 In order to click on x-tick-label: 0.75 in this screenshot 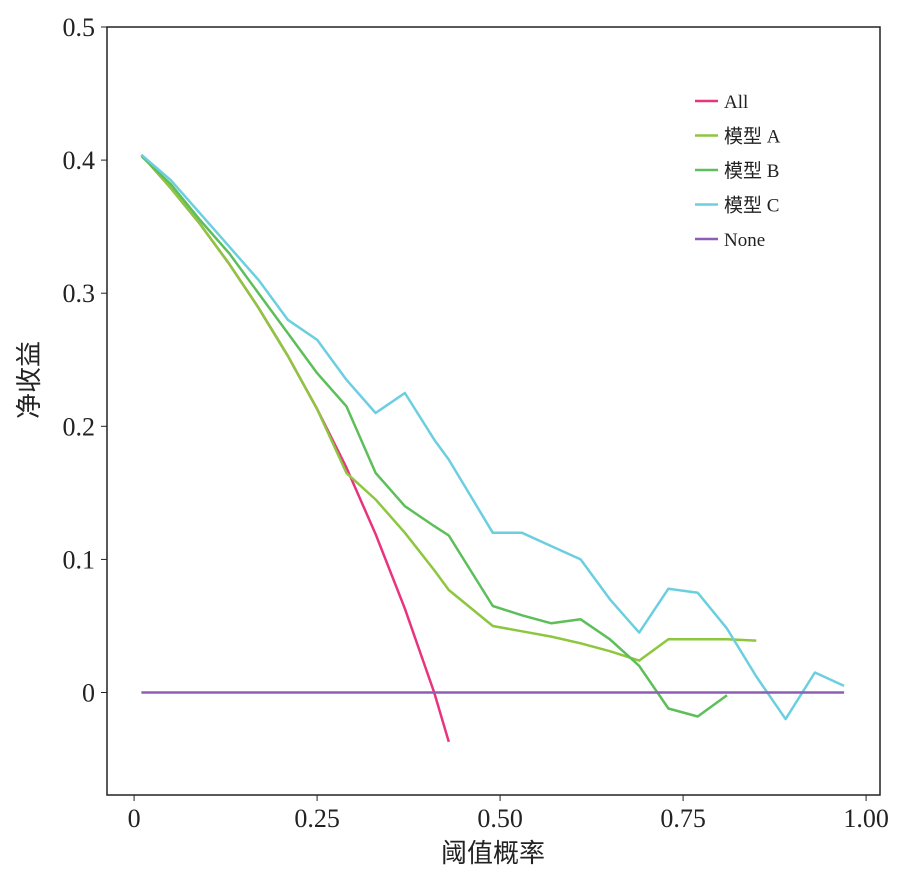, I will do `click(683, 818)`.